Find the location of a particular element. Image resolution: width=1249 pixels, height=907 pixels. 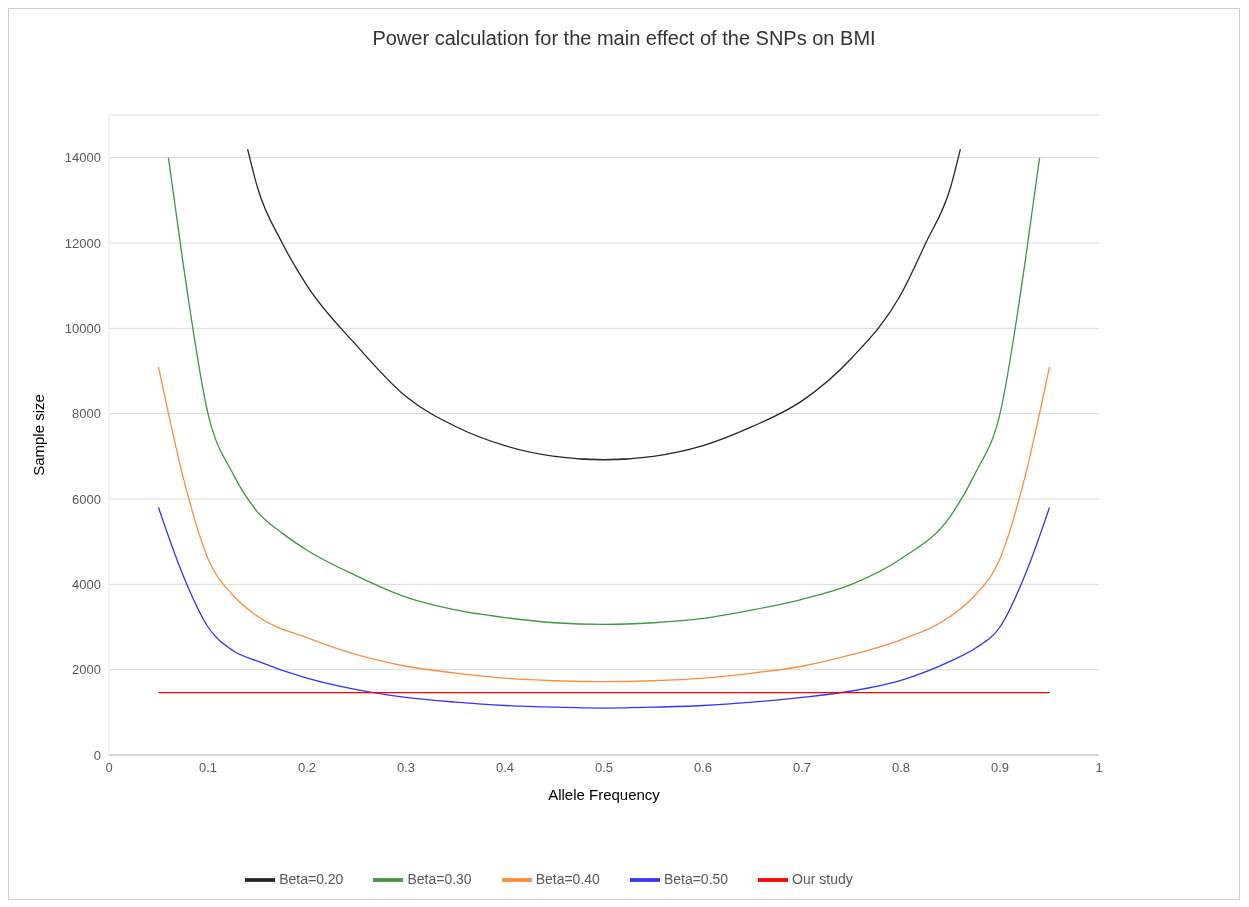

x-tick-label: 1 is located at coordinates (1099, 768).